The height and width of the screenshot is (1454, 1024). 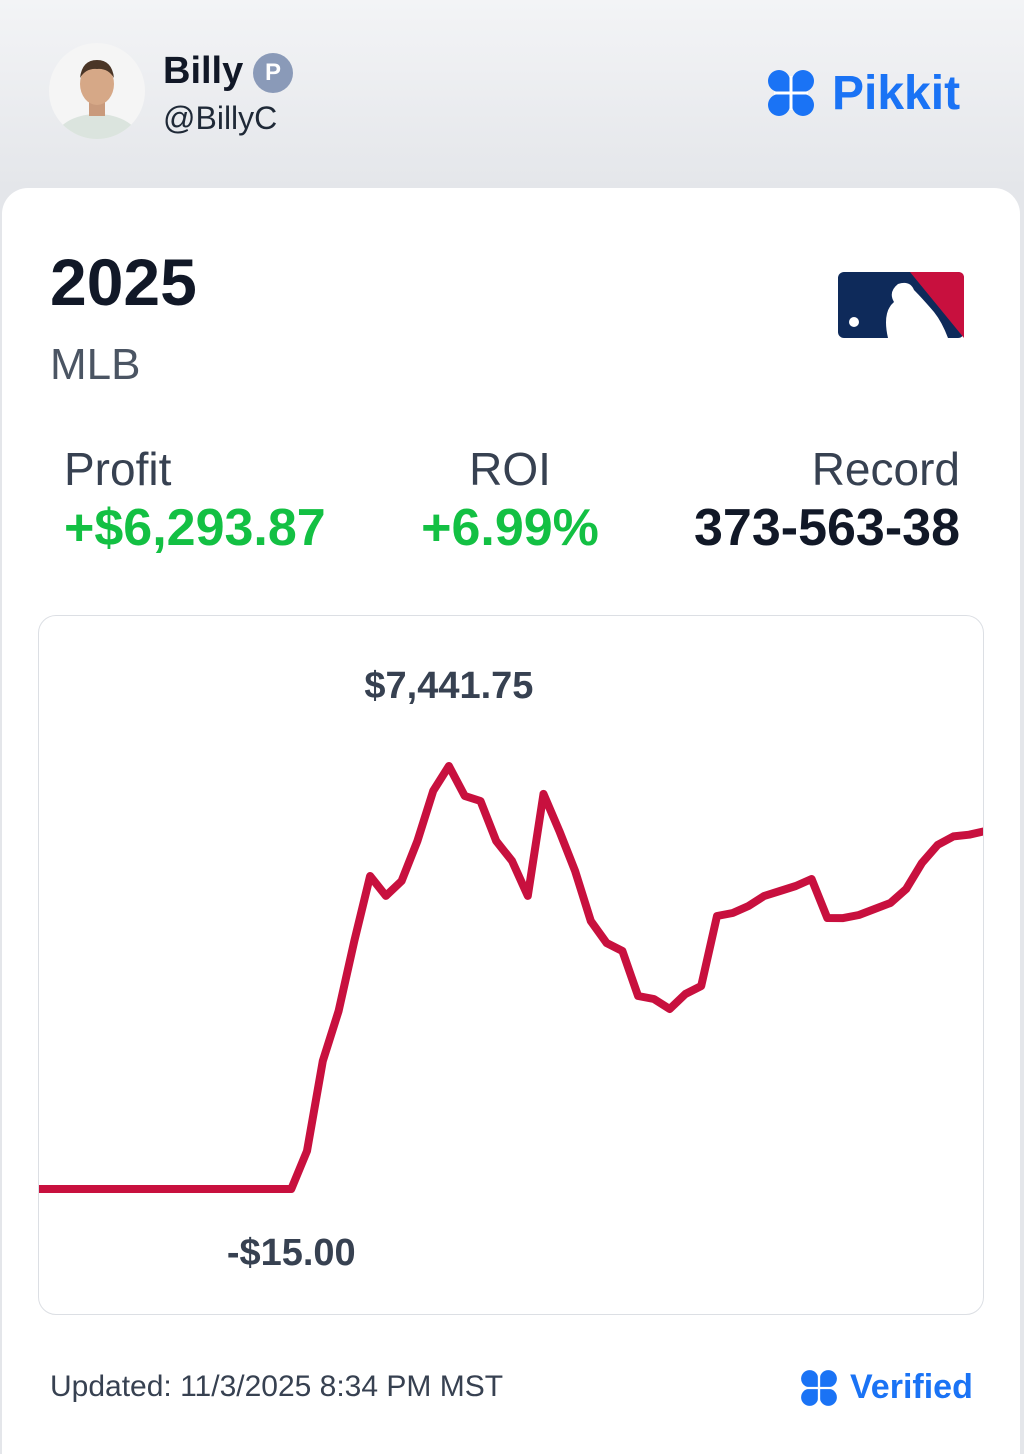 I want to click on league: MLB, so click(x=95, y=364).